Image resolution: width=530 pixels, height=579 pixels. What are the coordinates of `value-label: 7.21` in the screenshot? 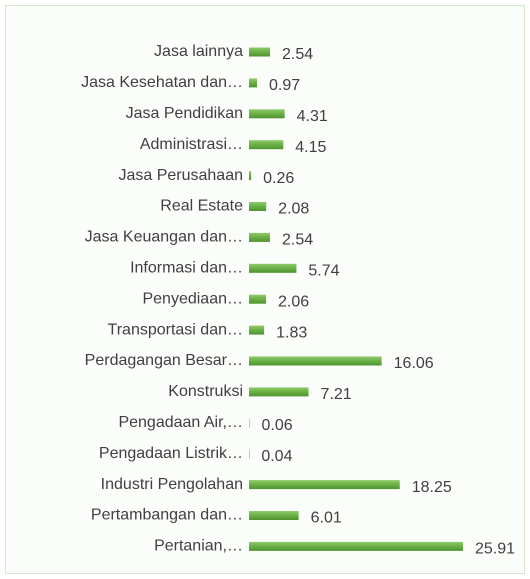 It's located at (336, 394).